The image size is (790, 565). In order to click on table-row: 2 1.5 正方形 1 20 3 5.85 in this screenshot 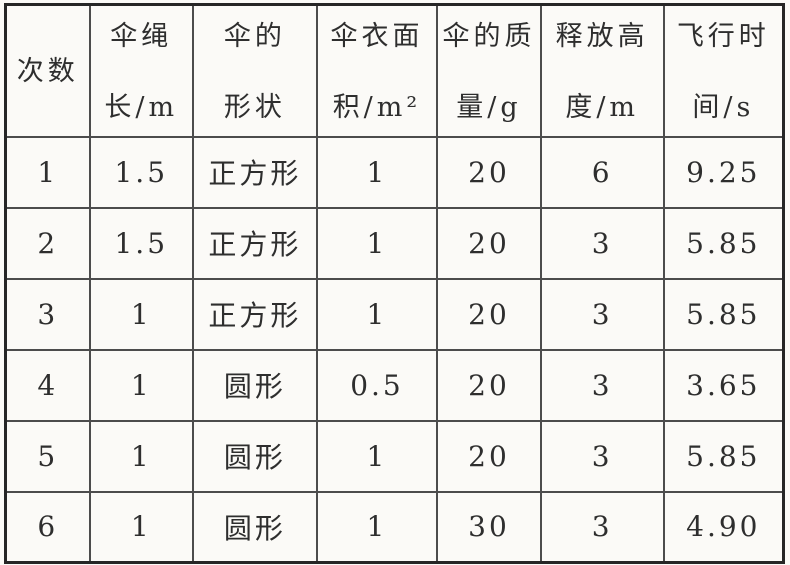, I will do `click(394, 243)`.